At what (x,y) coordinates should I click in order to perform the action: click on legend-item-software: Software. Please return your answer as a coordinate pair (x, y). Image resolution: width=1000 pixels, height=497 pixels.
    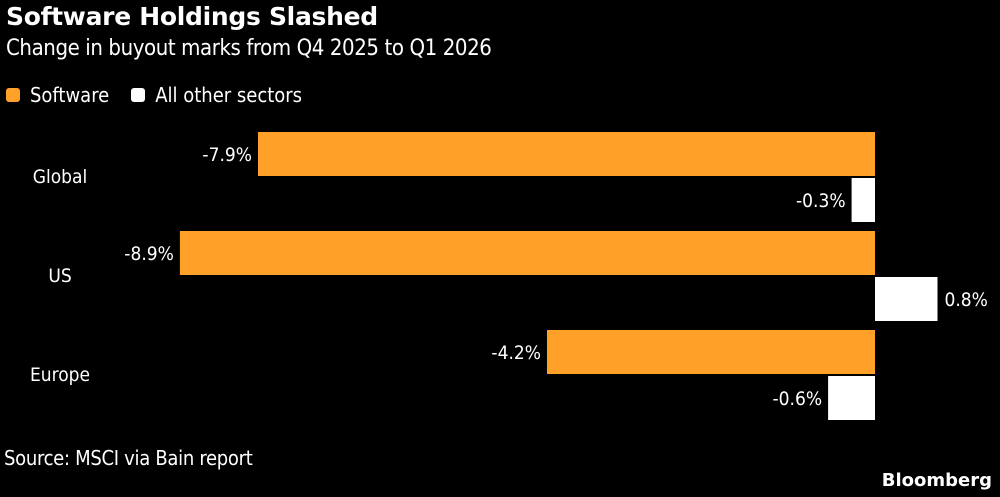
    Looking at the image, I should click on (57, 95).